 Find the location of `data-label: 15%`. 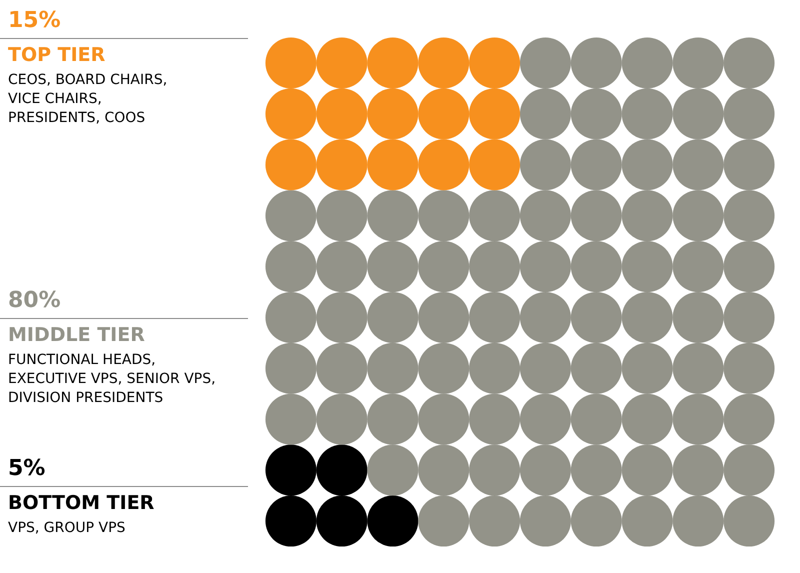

data-label: 15% is located at coordinates (34, 21).